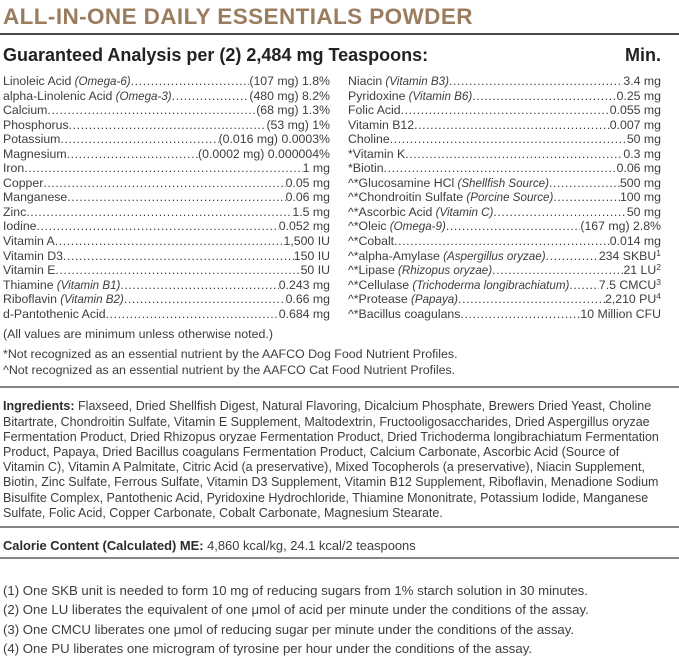 The height and width of the screenshot is (666, 679). I want to click on nutrient-row: Vitamin E 50 IU, so click(166, 270).